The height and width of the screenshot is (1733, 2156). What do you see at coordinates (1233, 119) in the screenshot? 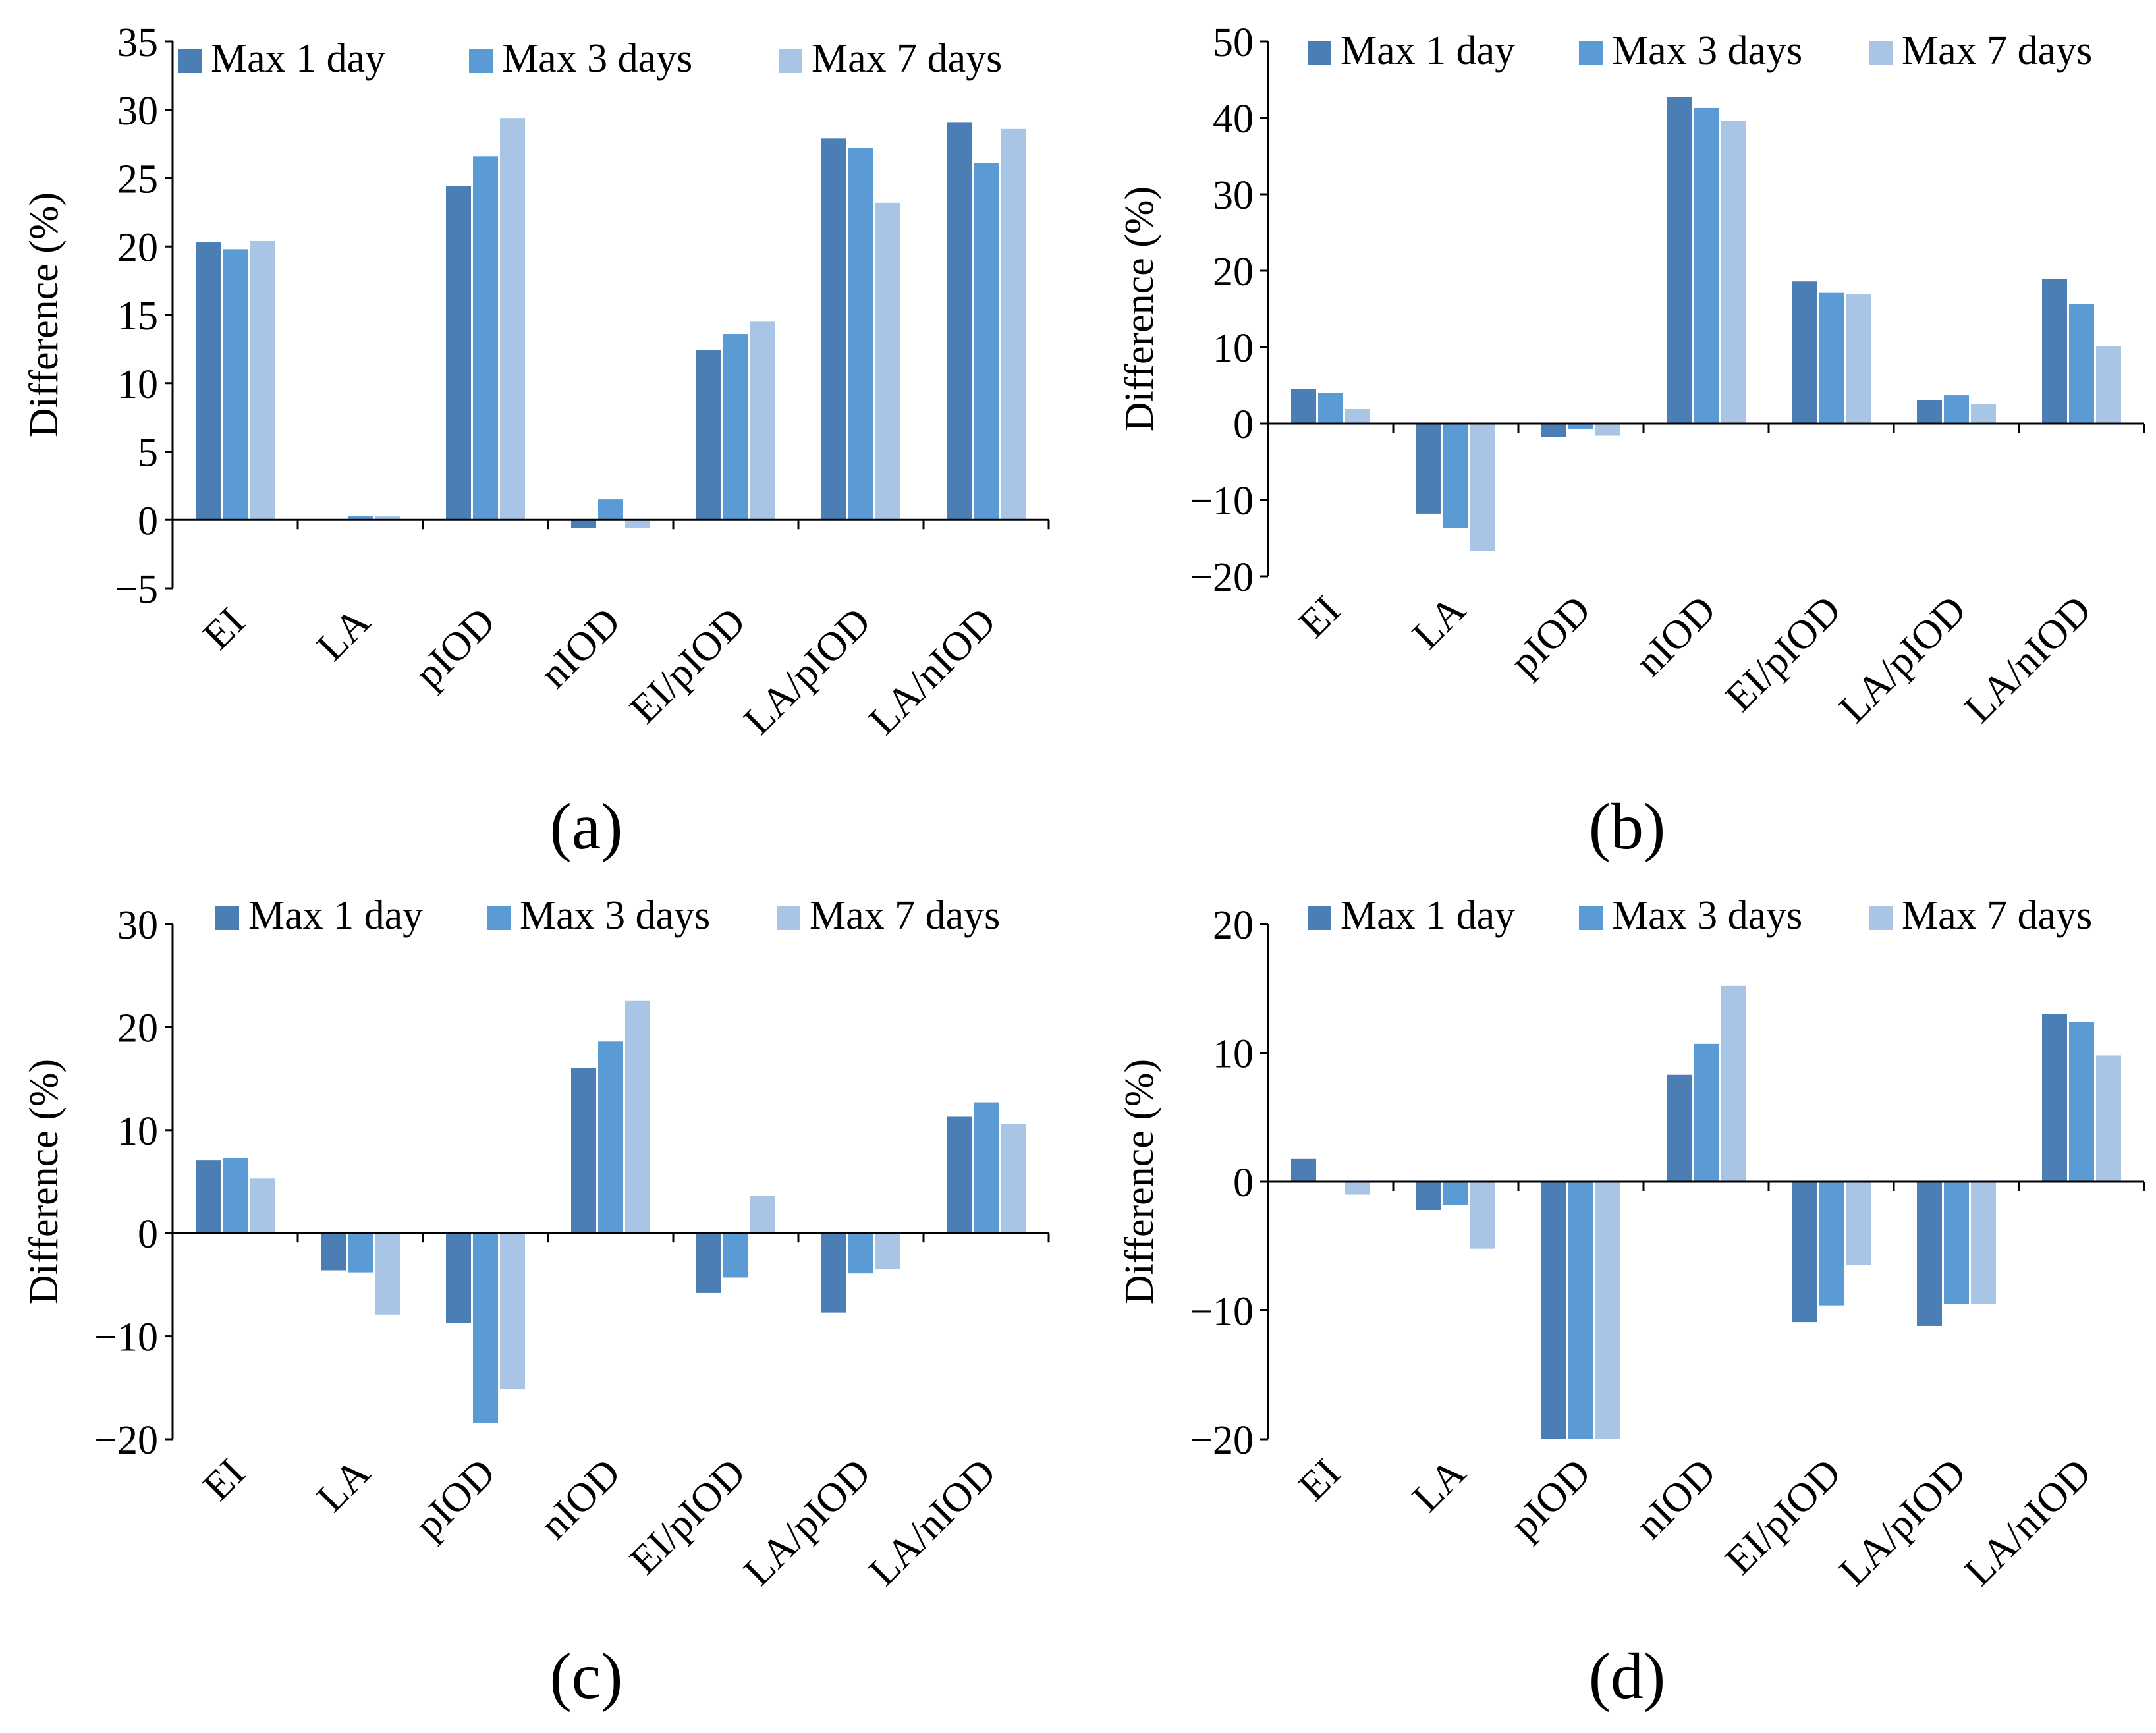
I see `y-tick-label: 40` at bounding box center [1233, 119].